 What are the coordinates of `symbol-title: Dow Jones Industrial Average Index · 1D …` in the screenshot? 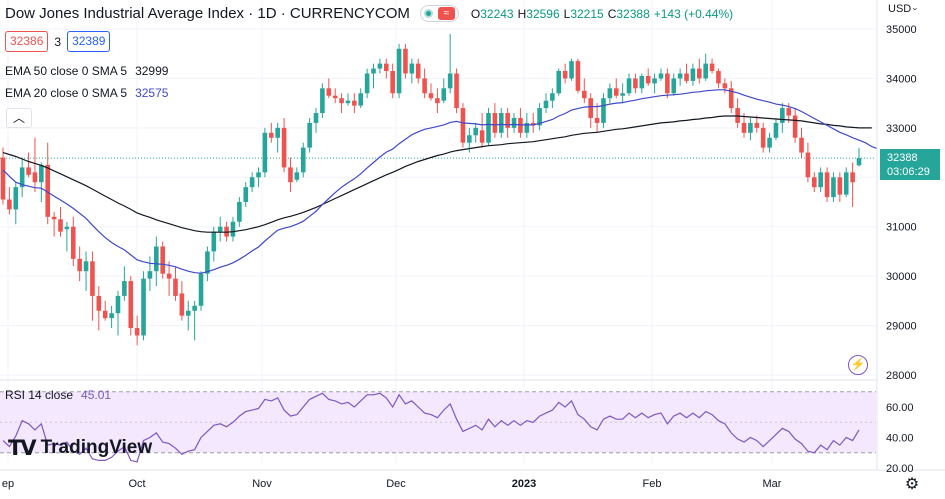 It's located at (207, 13).